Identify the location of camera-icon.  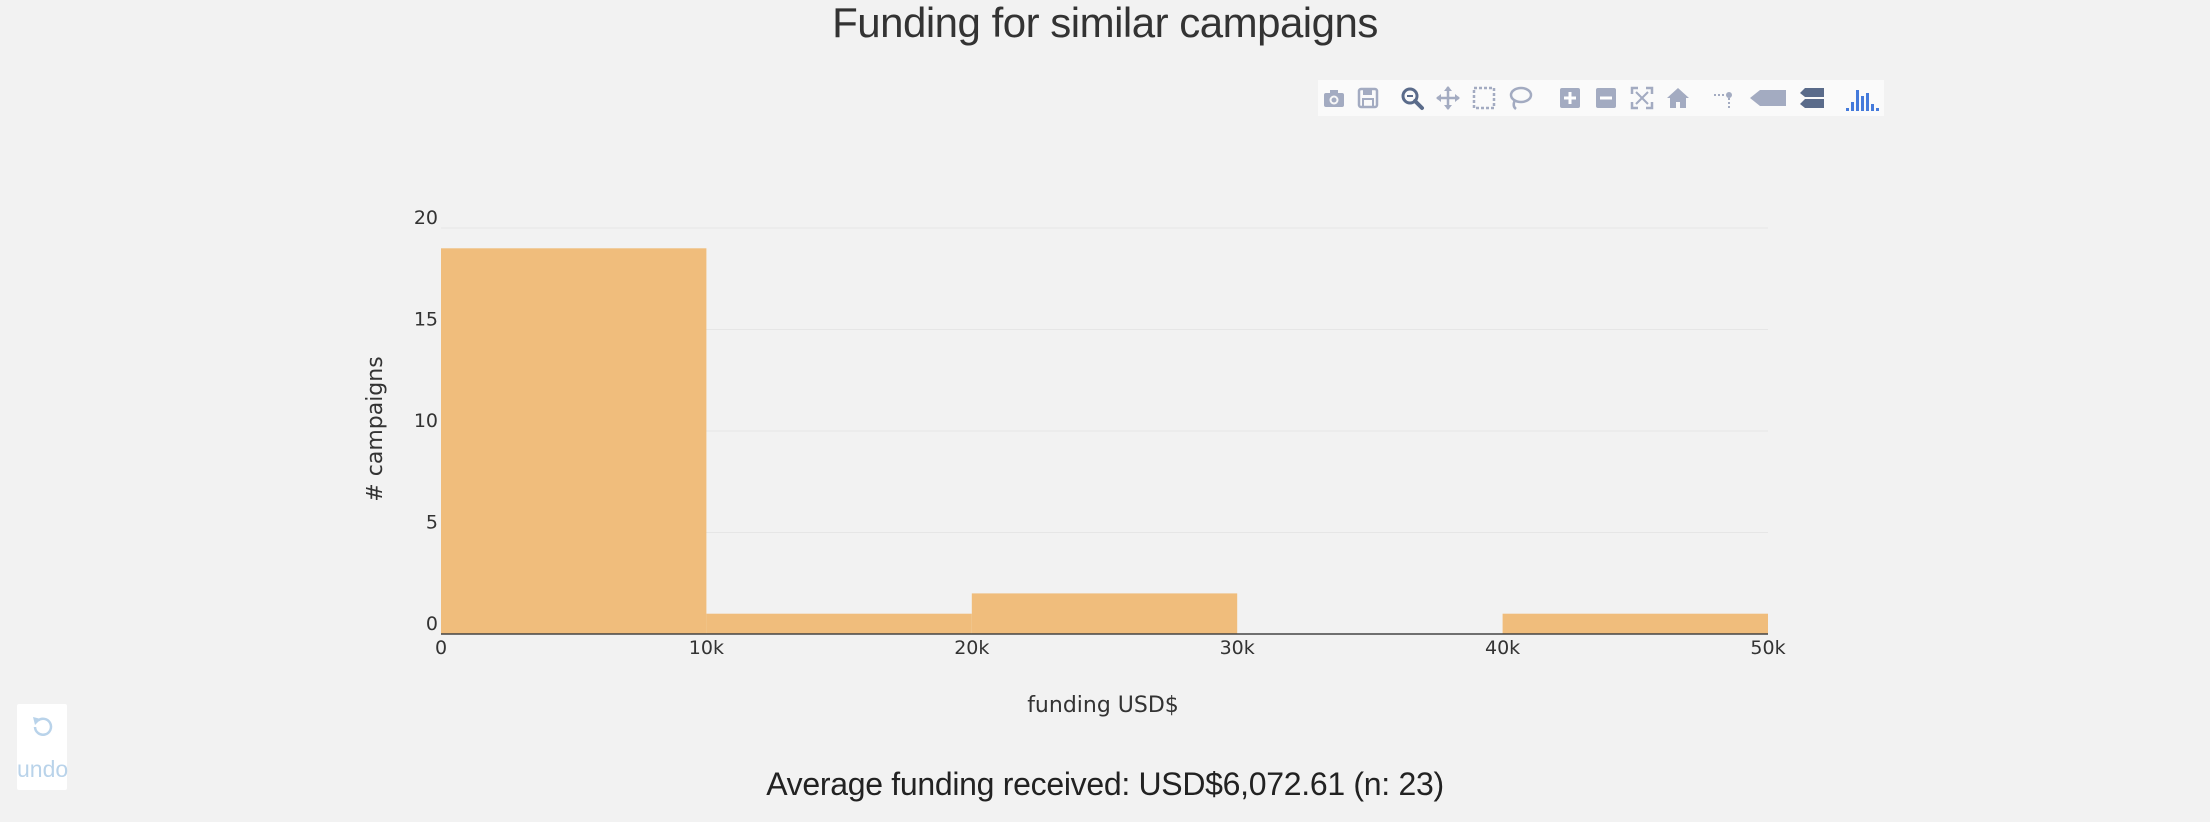
(1334, 98).